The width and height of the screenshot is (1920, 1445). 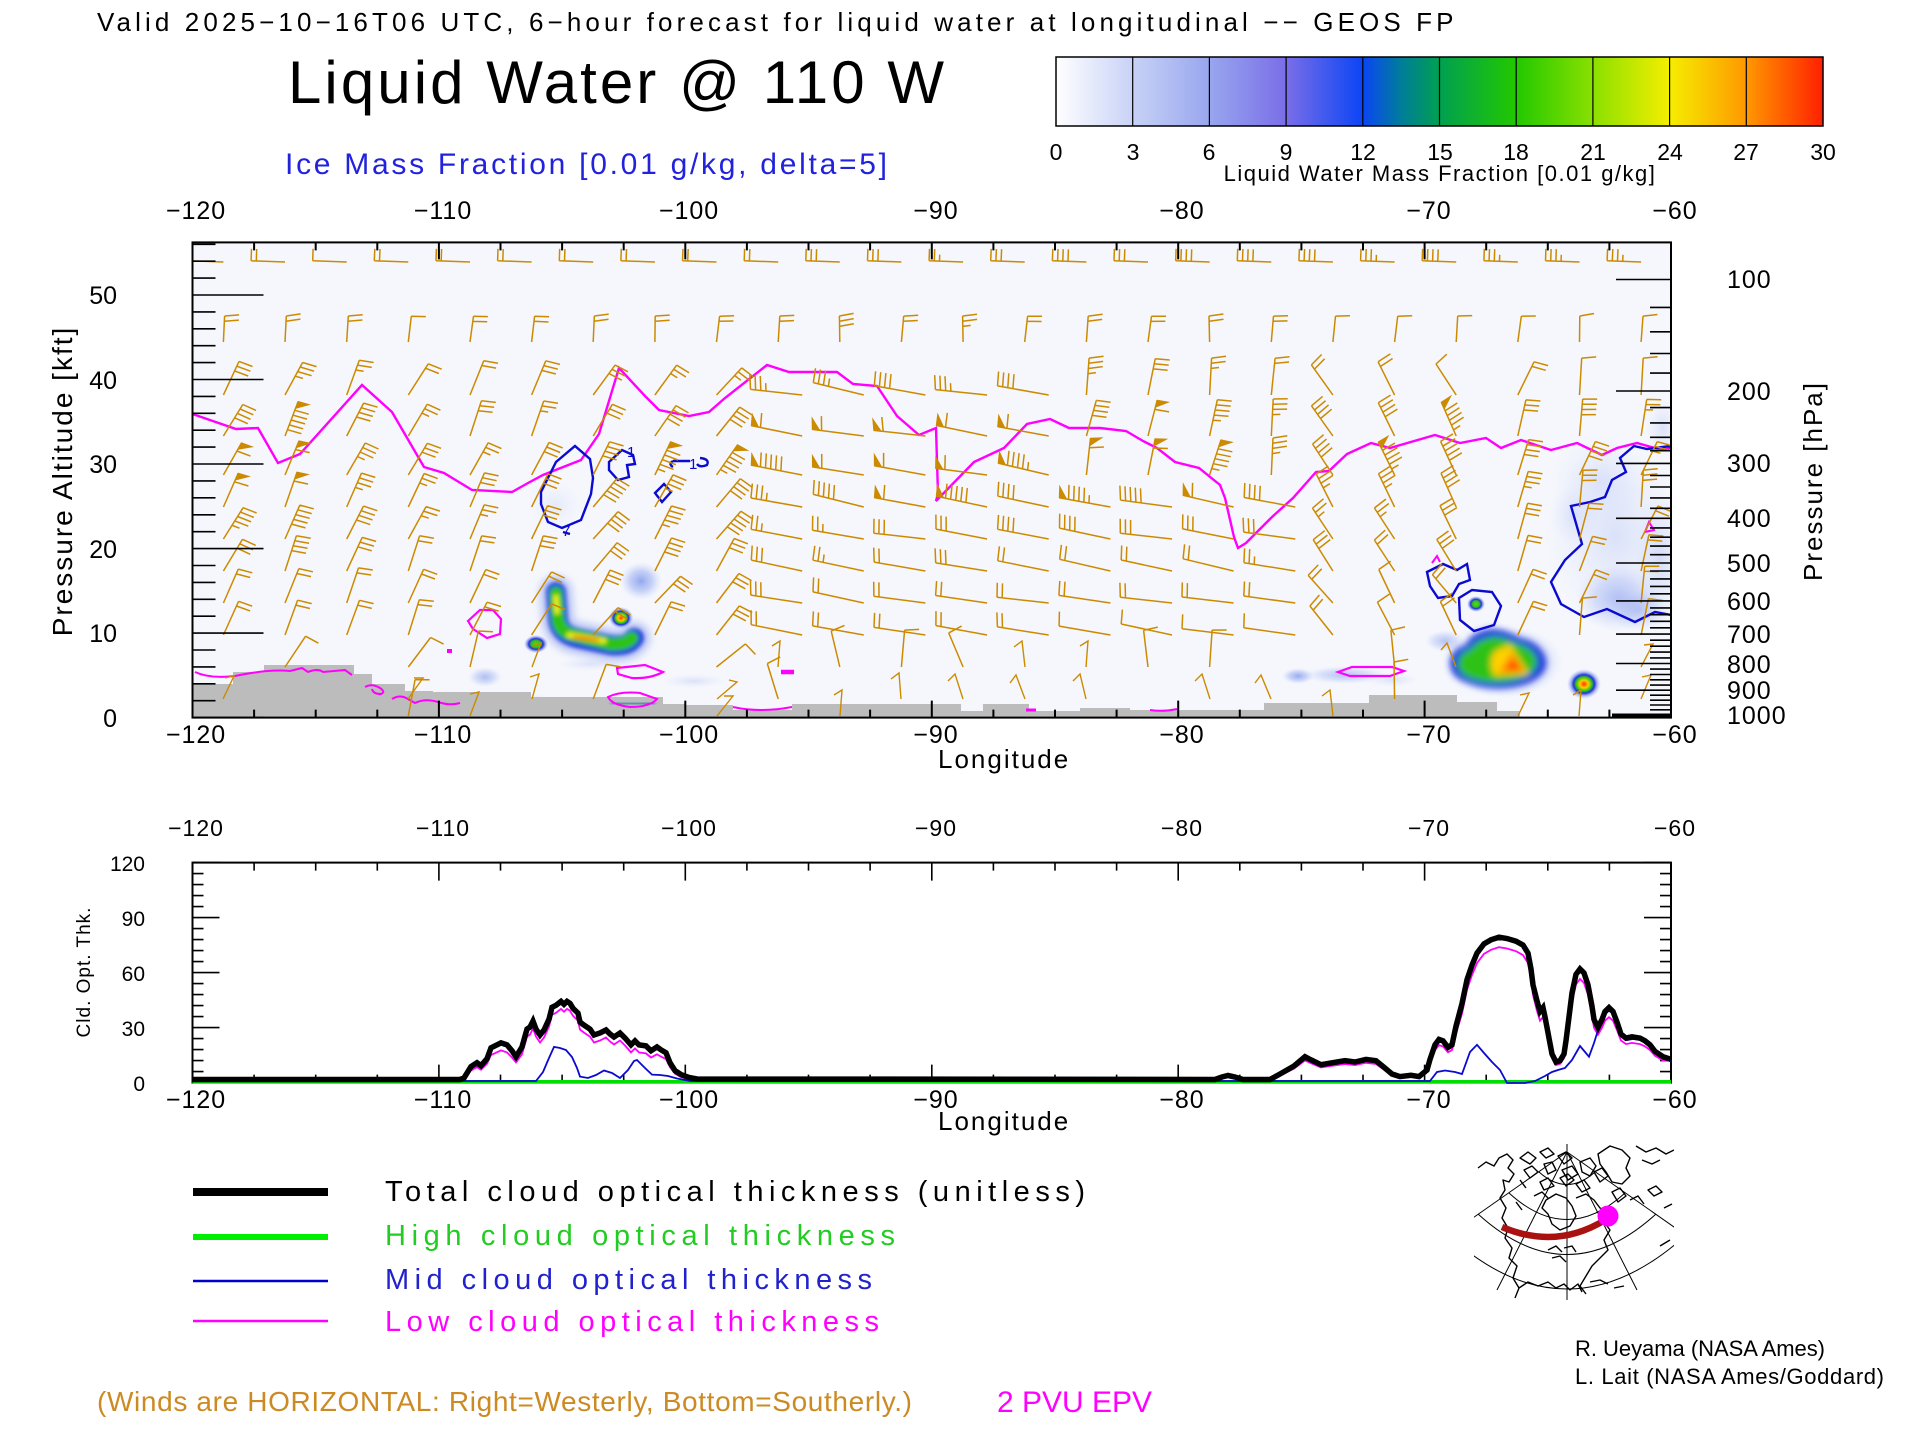 What do you see at coordinates (1133, 152) in the screenshot?
I see `svg-text: 3` at bounding box center [1133, 152].